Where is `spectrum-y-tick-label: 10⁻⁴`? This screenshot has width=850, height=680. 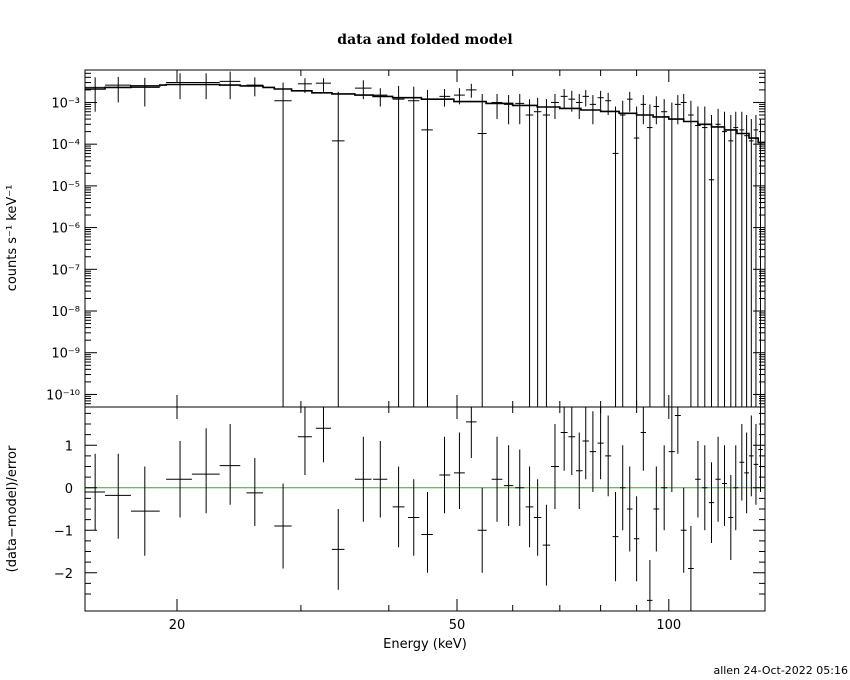 spectrum-y-tick-label: 10⁻⁴ is located at coordinates (65, 145).